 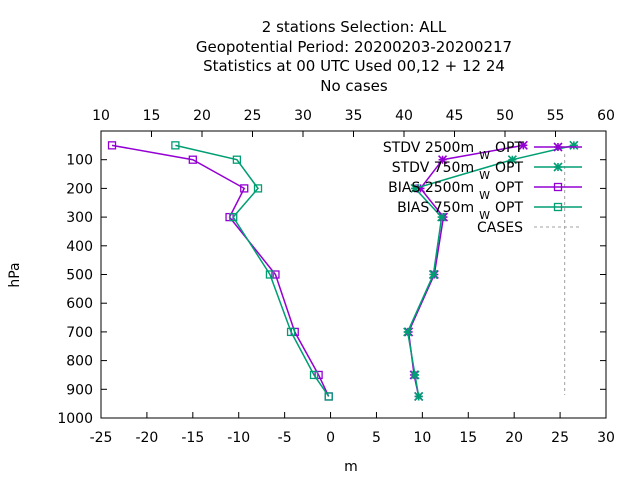 I want to click on x2-tick-label: 25, so click(x=253, y=116).